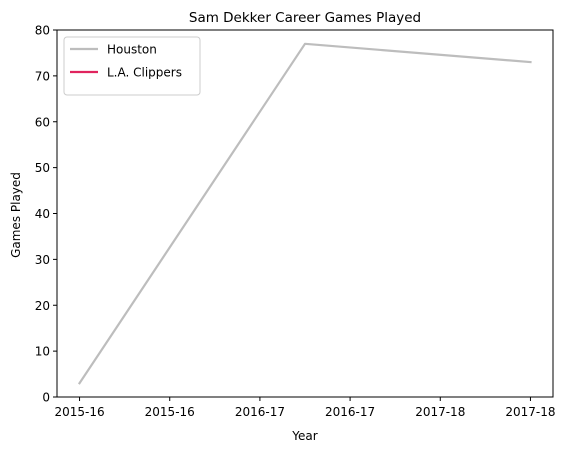 Image resolution: width=569 pixels, height=453 pixels. Describe the element at coordinates (42, 214) in the screenshot. I see `y-tick-label: 40` at that location.